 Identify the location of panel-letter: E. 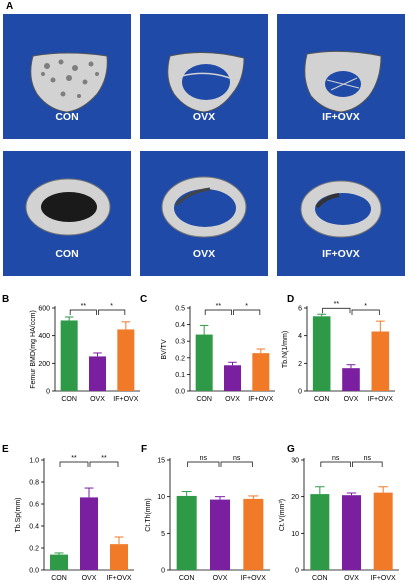
(5, 449).